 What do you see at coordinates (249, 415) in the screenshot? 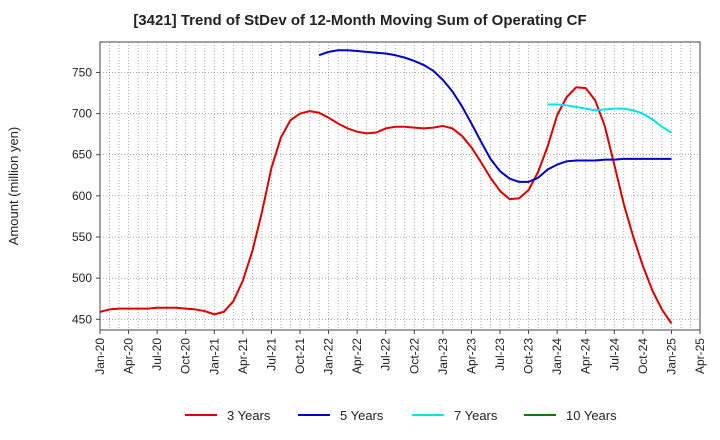
I see `legend-label: 3 Years` at bounding box center [249, 415].